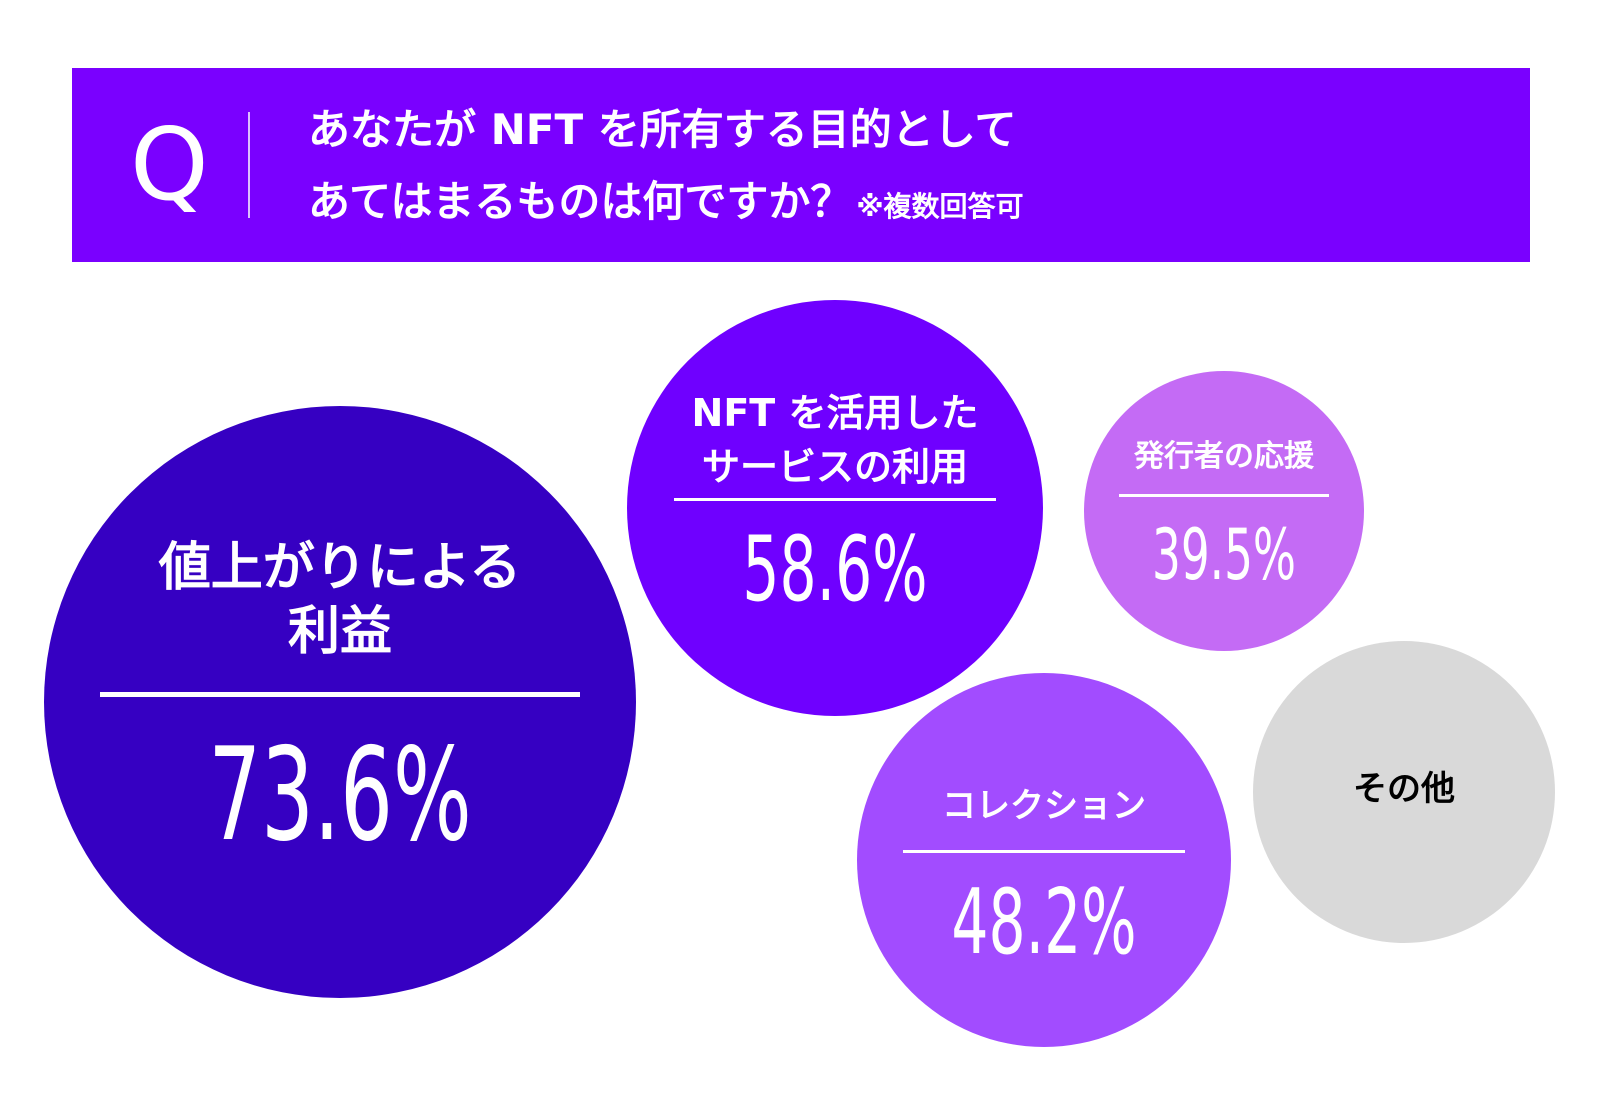  I want to click on bubble-4-label-line-1: コレクション, so click(1044, 806).